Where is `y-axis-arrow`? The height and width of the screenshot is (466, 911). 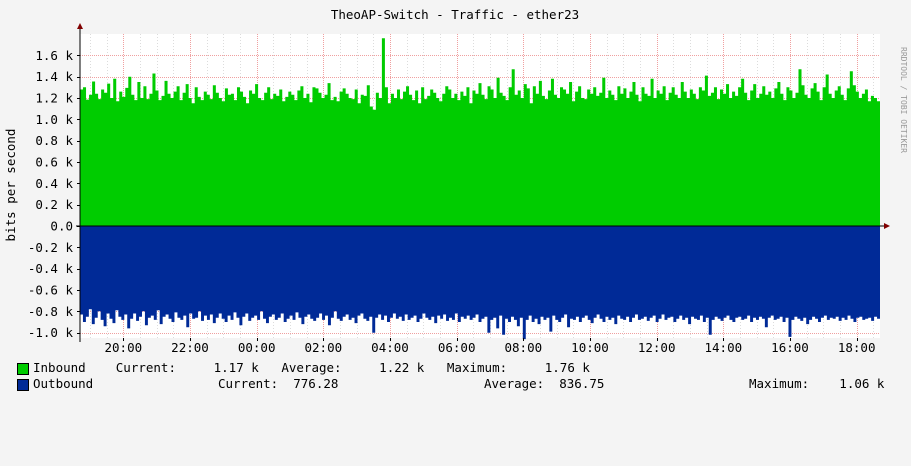 y-axis-arrow is located at coordinates (80, 26).